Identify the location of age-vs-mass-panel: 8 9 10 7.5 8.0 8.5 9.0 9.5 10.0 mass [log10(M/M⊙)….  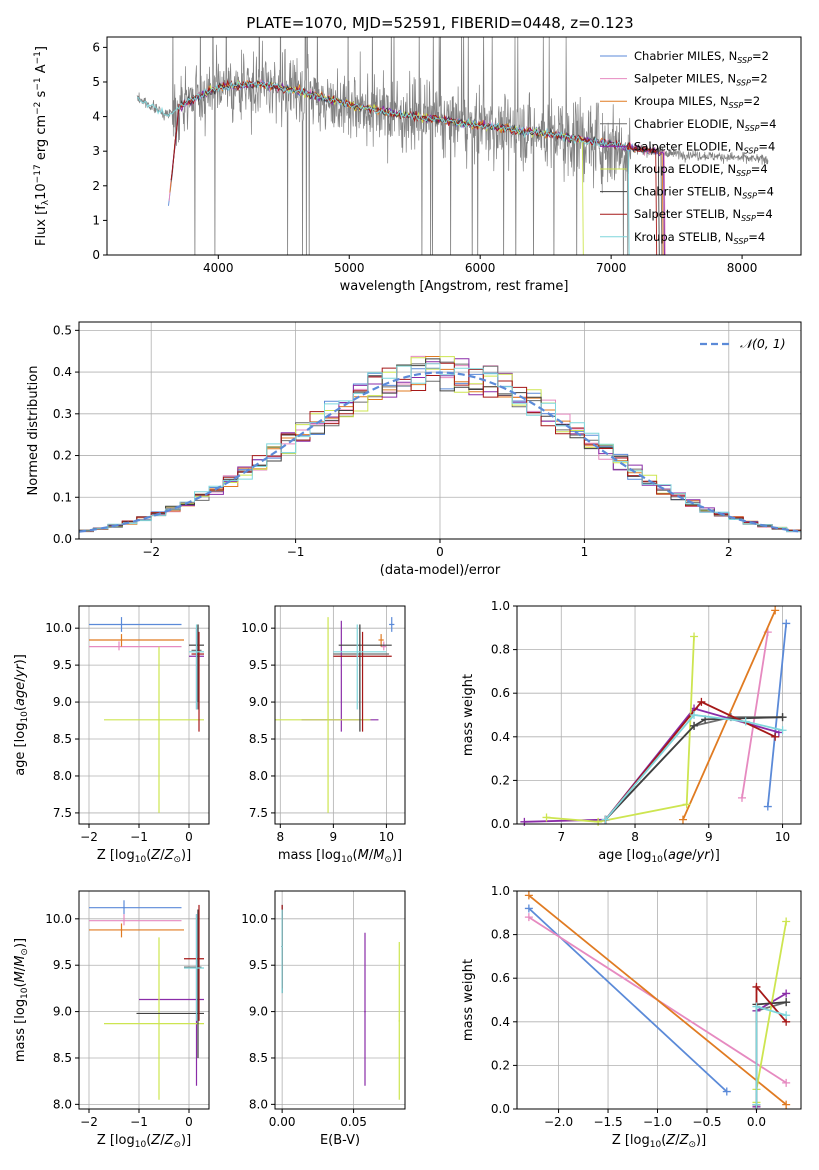
(323, 735).